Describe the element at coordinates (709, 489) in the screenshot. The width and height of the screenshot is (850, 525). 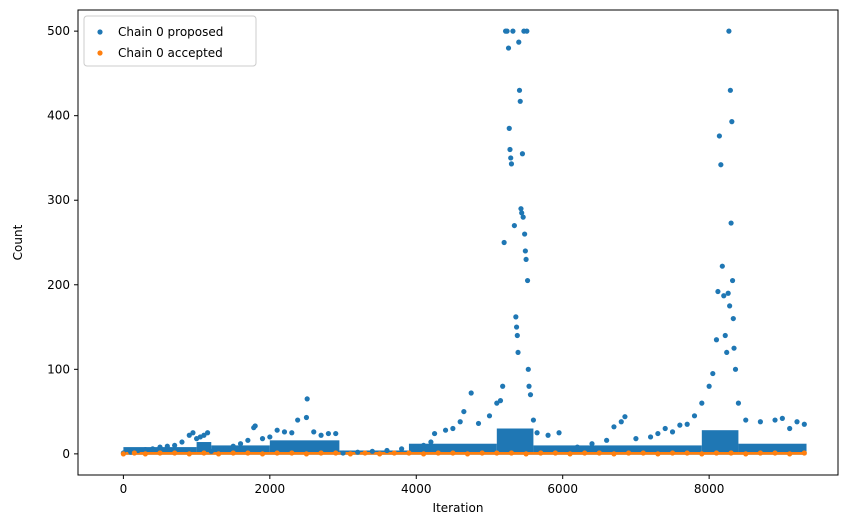
I see `x-tick-label: 8000` at that location.